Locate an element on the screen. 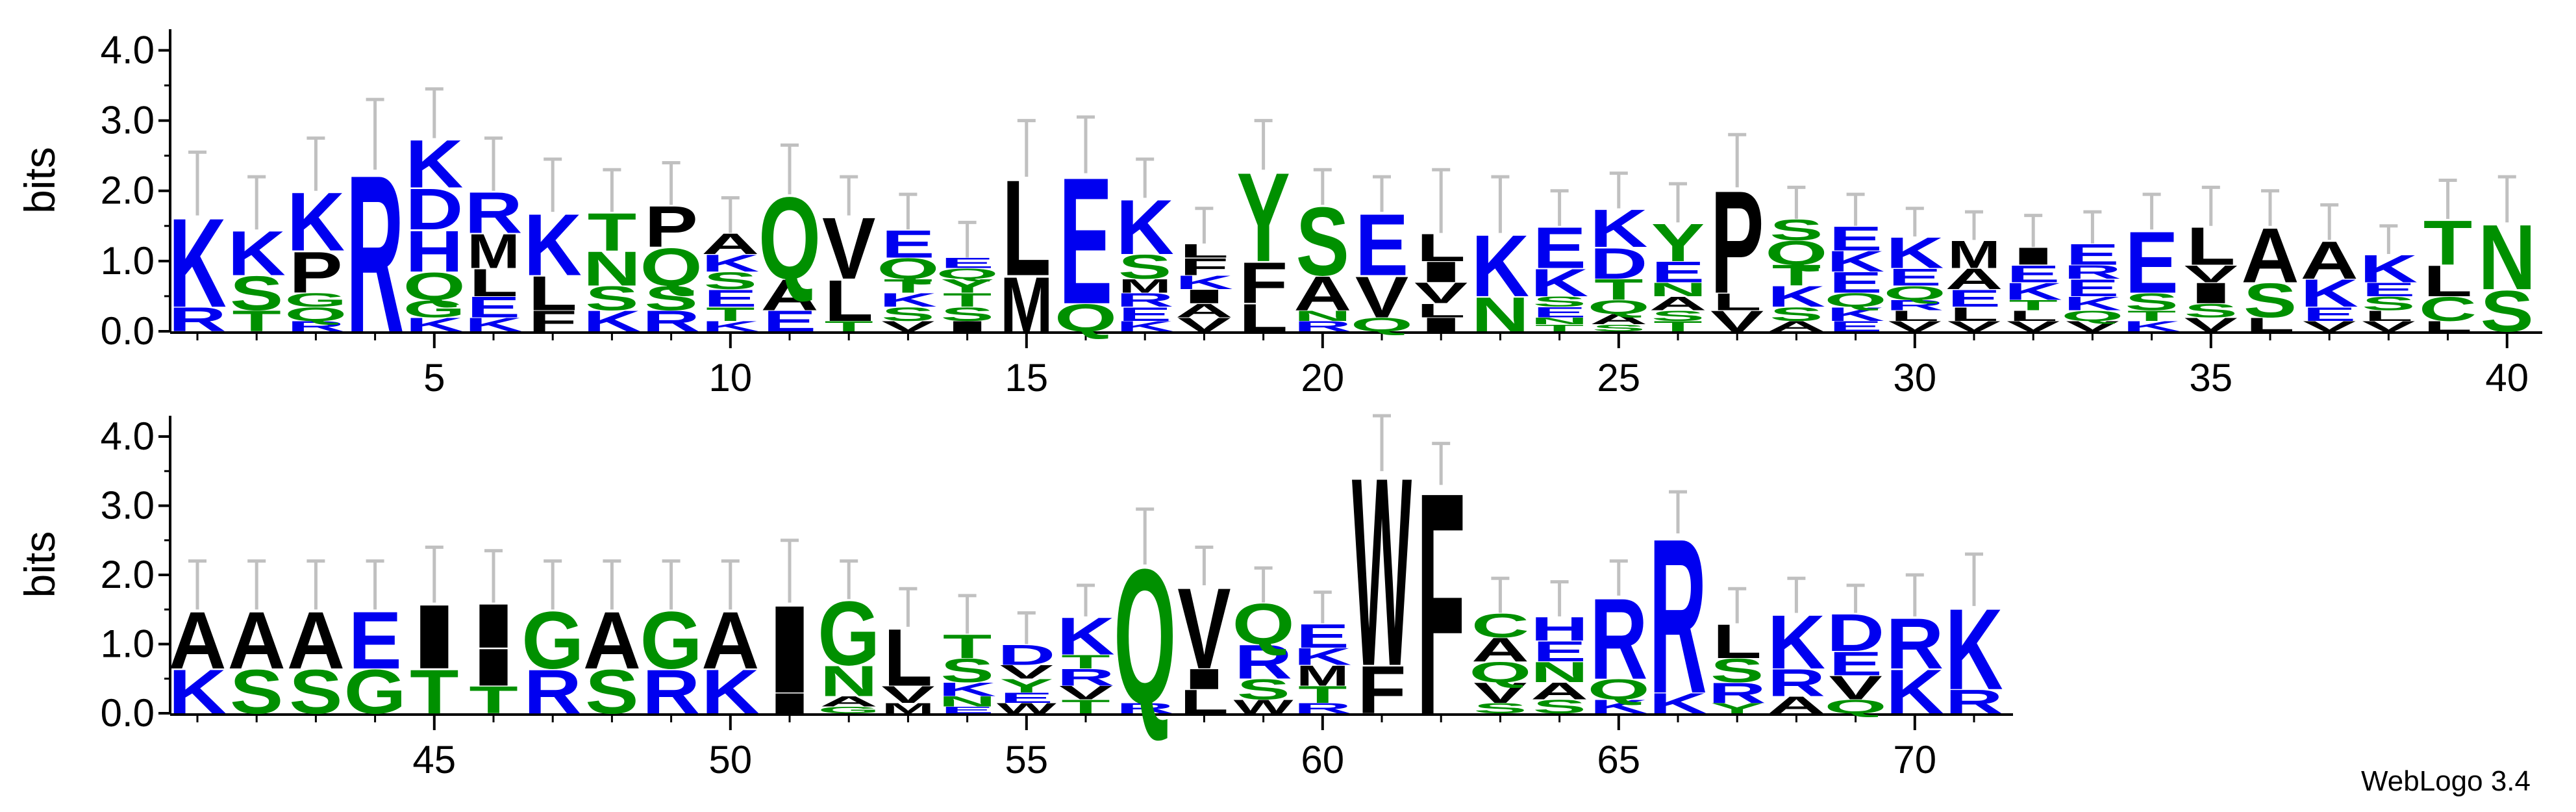  y-tick-label: 2.0 is located at coordinates (128, 574).